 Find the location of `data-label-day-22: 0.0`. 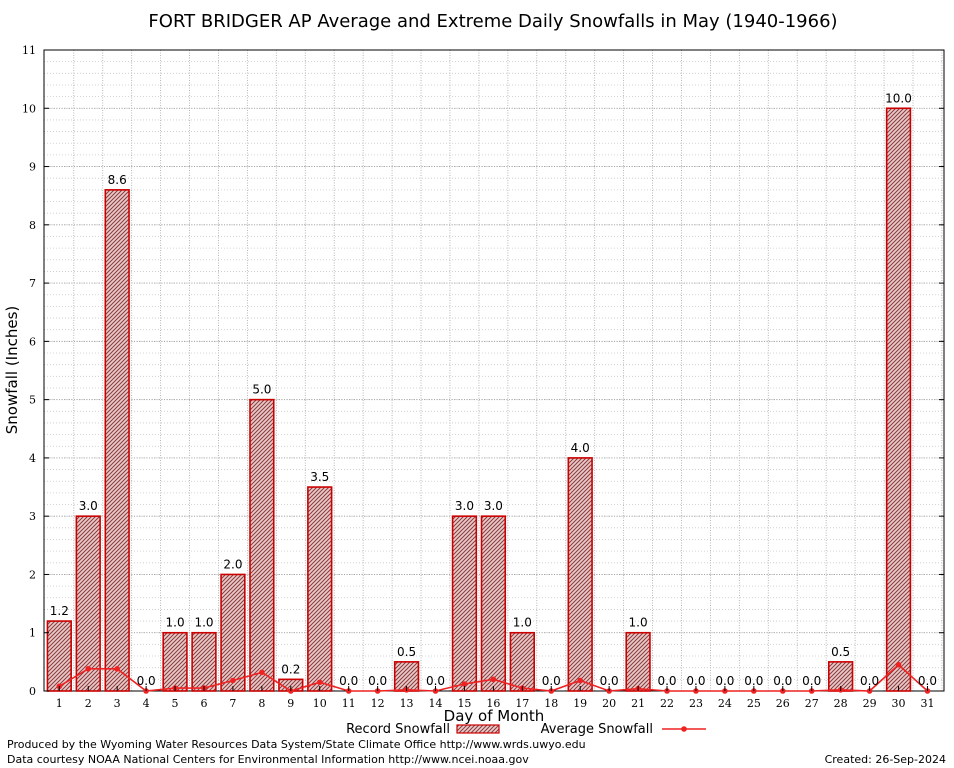

data-label-day-22: 0.0 is located at coordinates (666, 681).